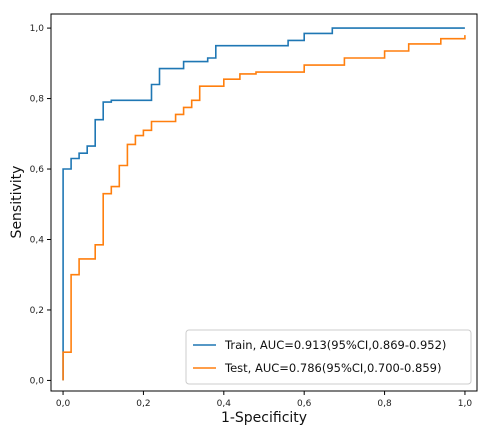  I want to click on y-tick-label: 0,6, so click(37, 170).